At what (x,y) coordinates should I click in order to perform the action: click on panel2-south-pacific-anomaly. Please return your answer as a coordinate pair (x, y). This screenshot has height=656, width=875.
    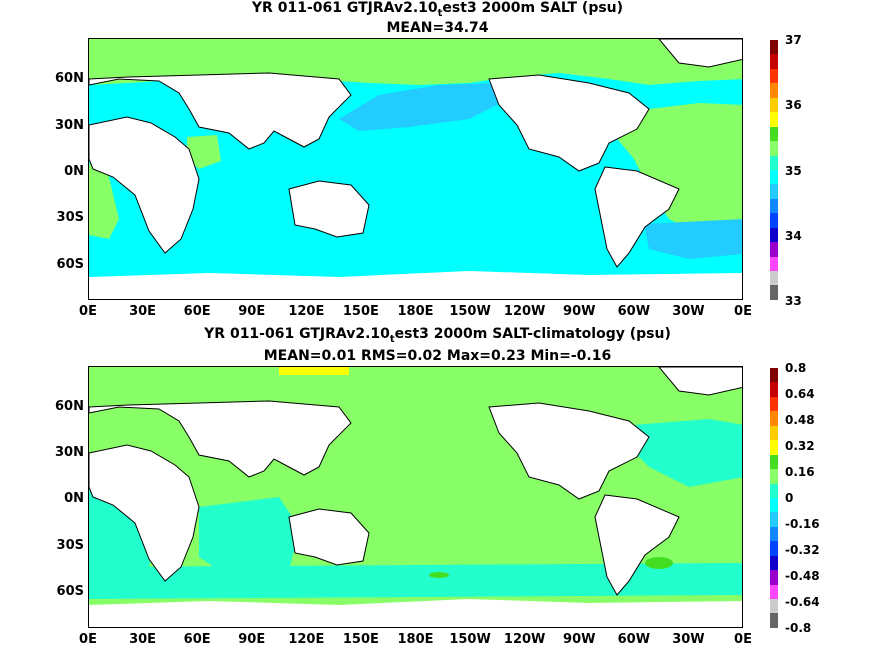
    Looking at the image, I should click on (439, 575).